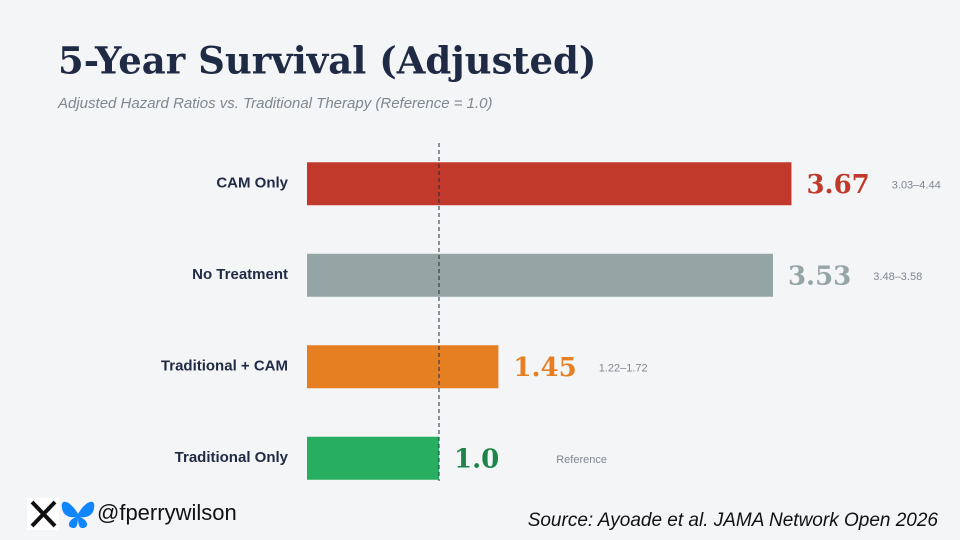 The height and width of the screenshot is (540, 960). What do you see at coordinates (232, 457) in the screenshot?
I see `category-label: Traditional Only` at bounding box center [232, 457].